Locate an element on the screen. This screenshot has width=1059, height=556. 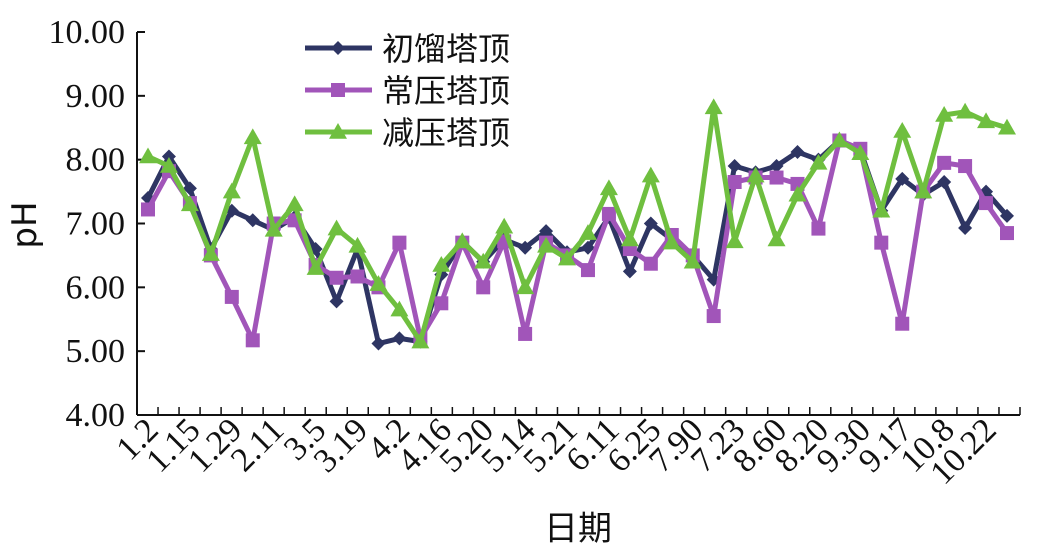
y-tick-label: 6.00 is located at coordinates (96, 287).